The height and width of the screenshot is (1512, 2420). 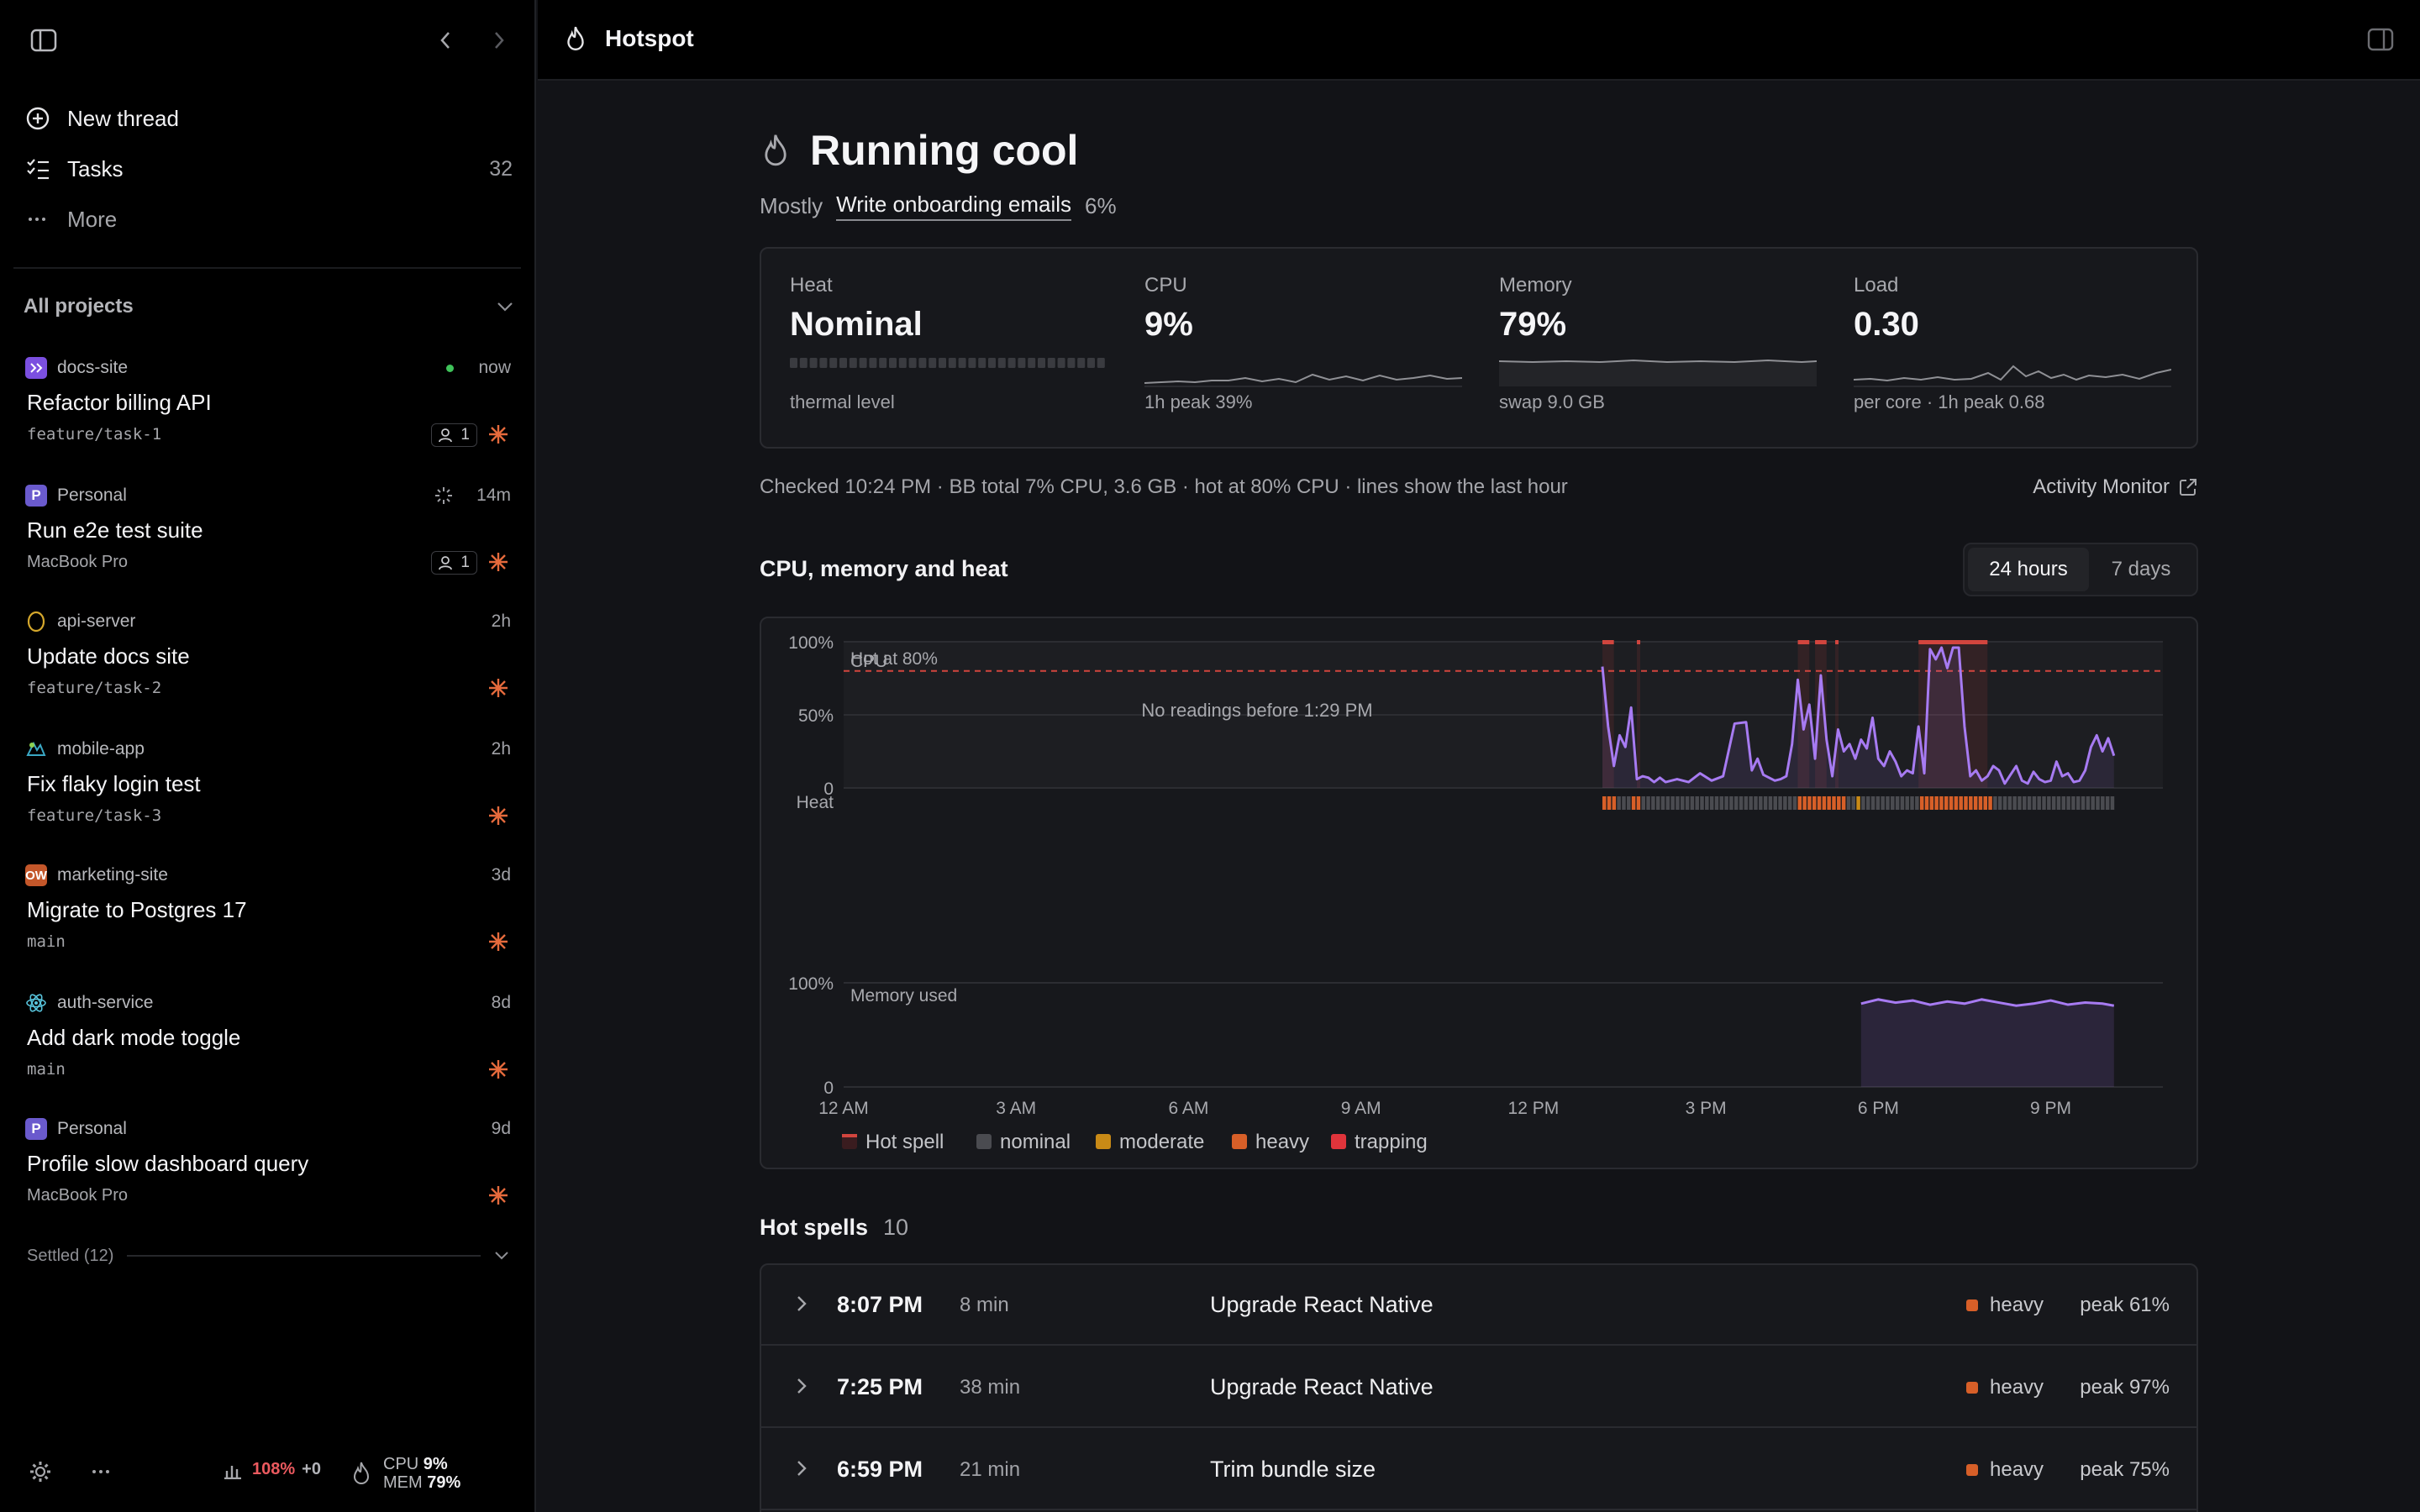 What do you see at coordinates (649, 38) in the screenshot?
I see `window-title: Hotspot` at bounding box center [649, 38].